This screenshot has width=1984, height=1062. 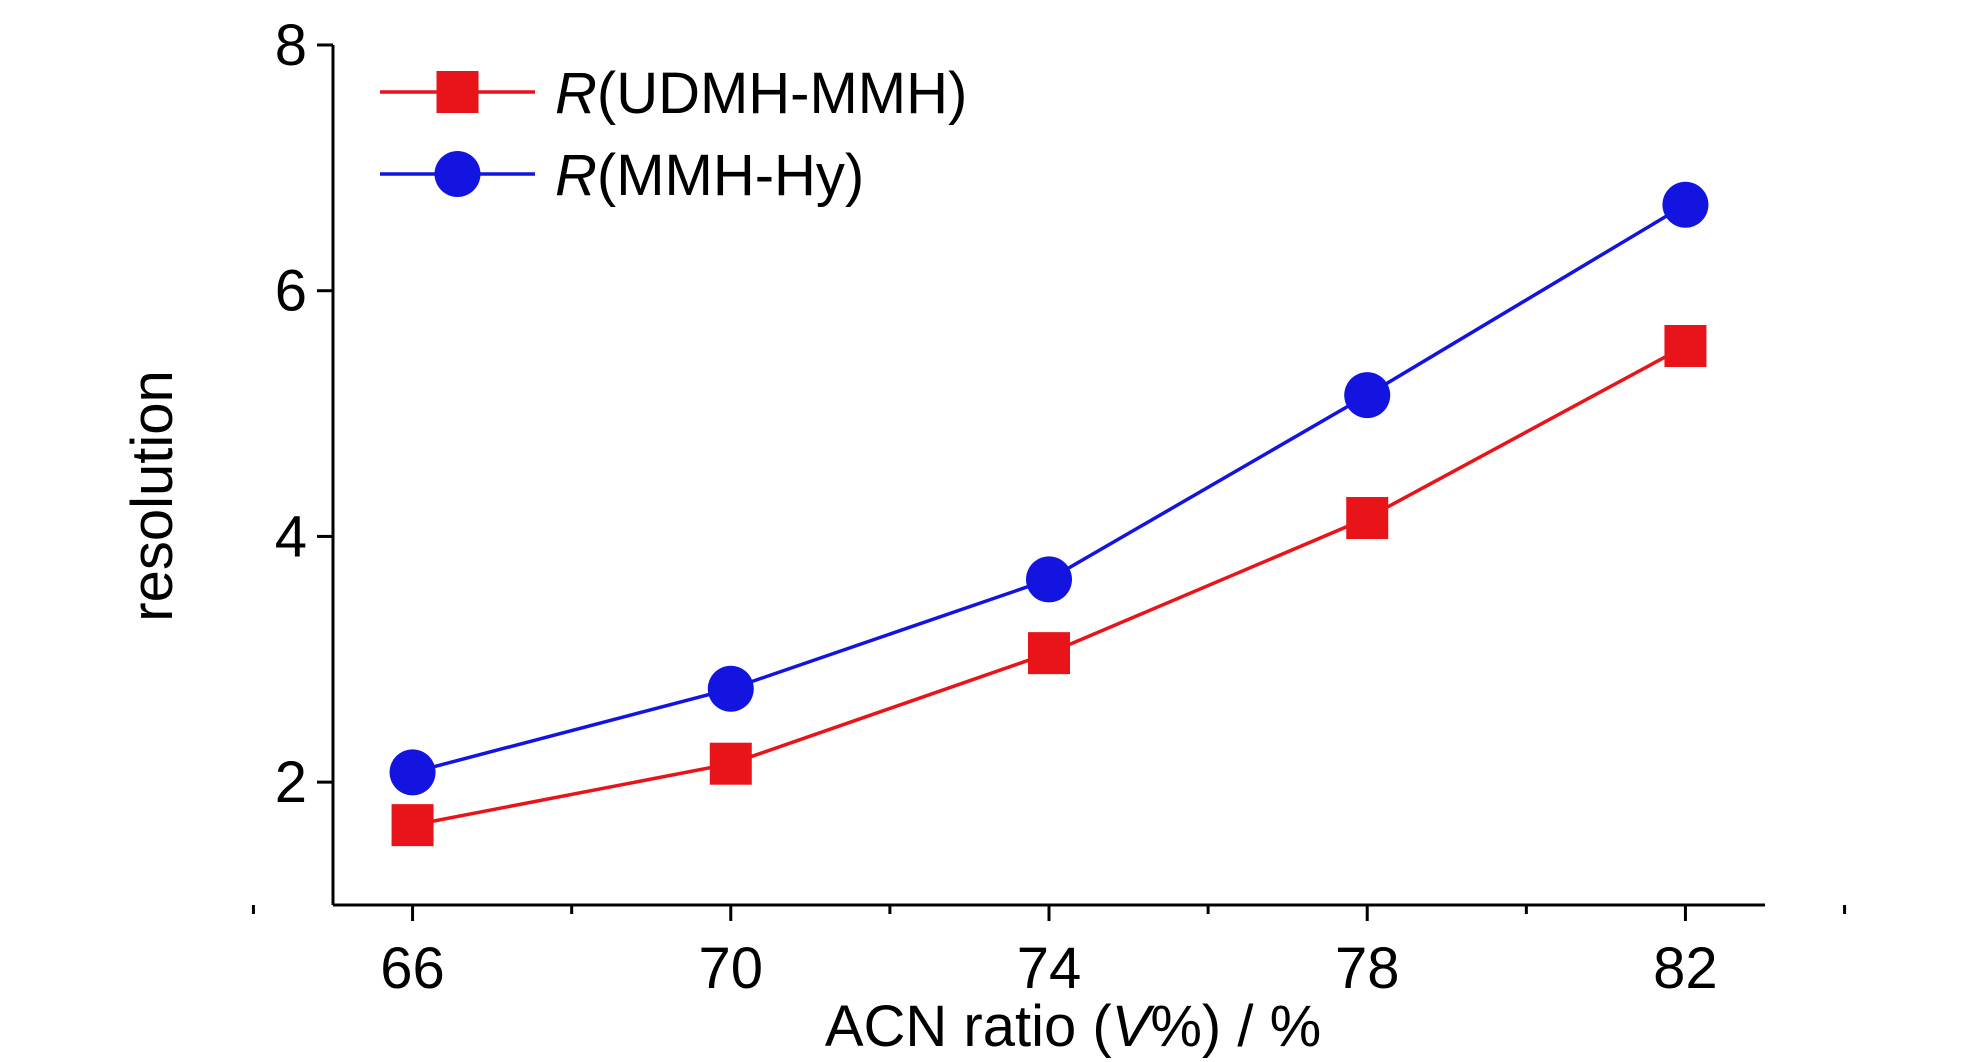 I want to click on x-tick-label: 82, so click(x=1685, y=968).